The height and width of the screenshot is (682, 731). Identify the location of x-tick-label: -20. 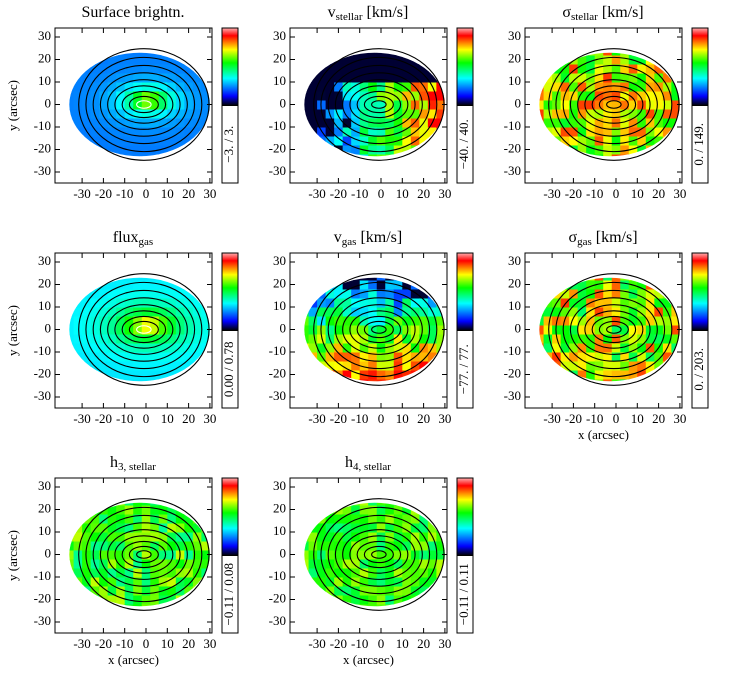
(338, 643).